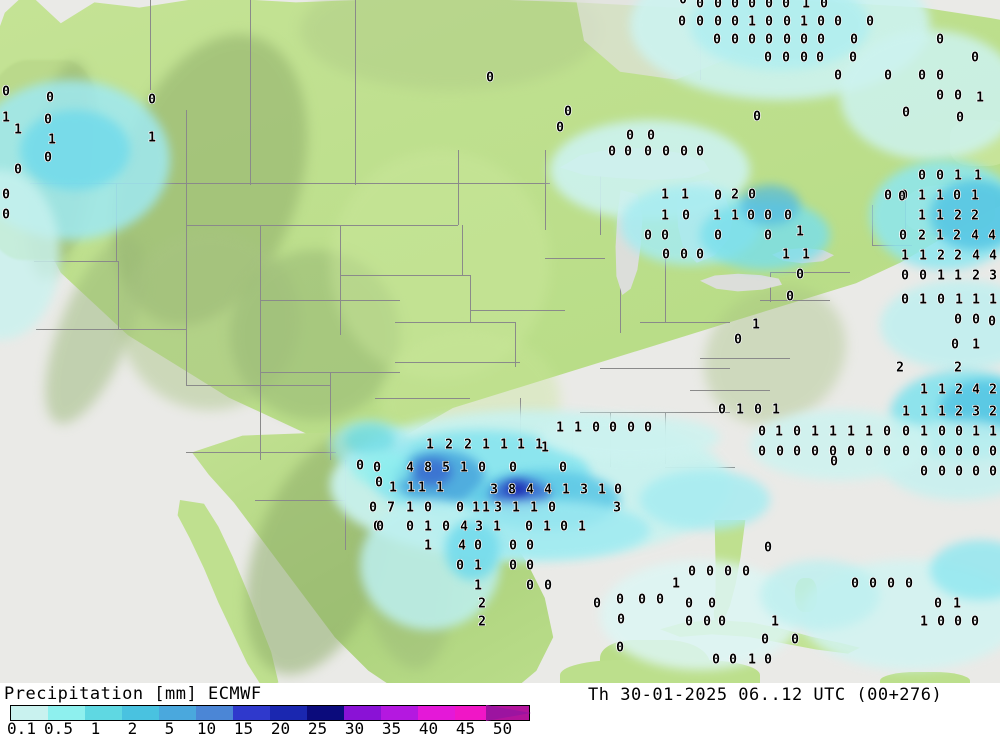  What do you see at coordinates (169, 728) in the screenshot?
I see `colorbar-tick-5: 5` at bounding box center [169, 728].